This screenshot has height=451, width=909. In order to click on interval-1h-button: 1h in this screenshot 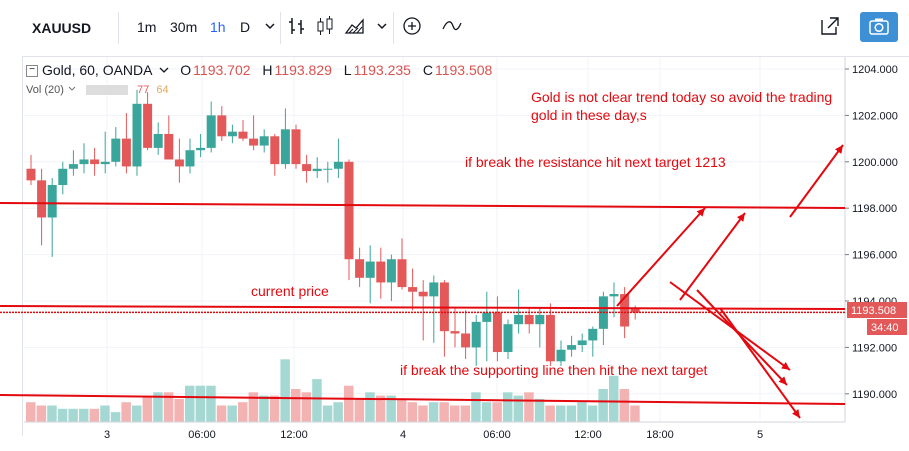, I will do `click(218, 27)`.